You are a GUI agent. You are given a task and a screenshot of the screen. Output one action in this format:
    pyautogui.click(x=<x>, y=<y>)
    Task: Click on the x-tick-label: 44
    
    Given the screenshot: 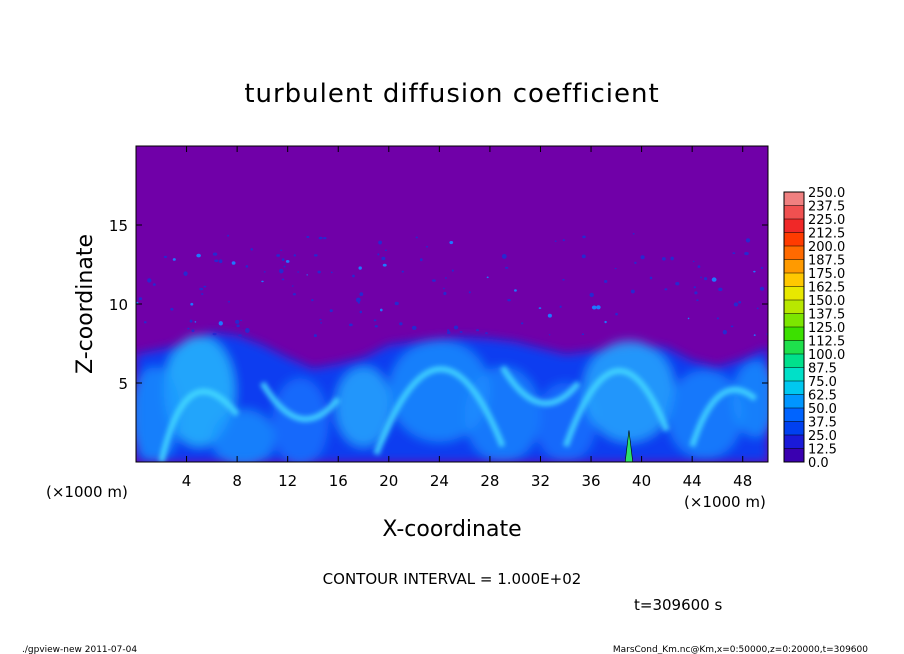 What is the action you would take?
    pyautogui.click(x=692, y=481)
    